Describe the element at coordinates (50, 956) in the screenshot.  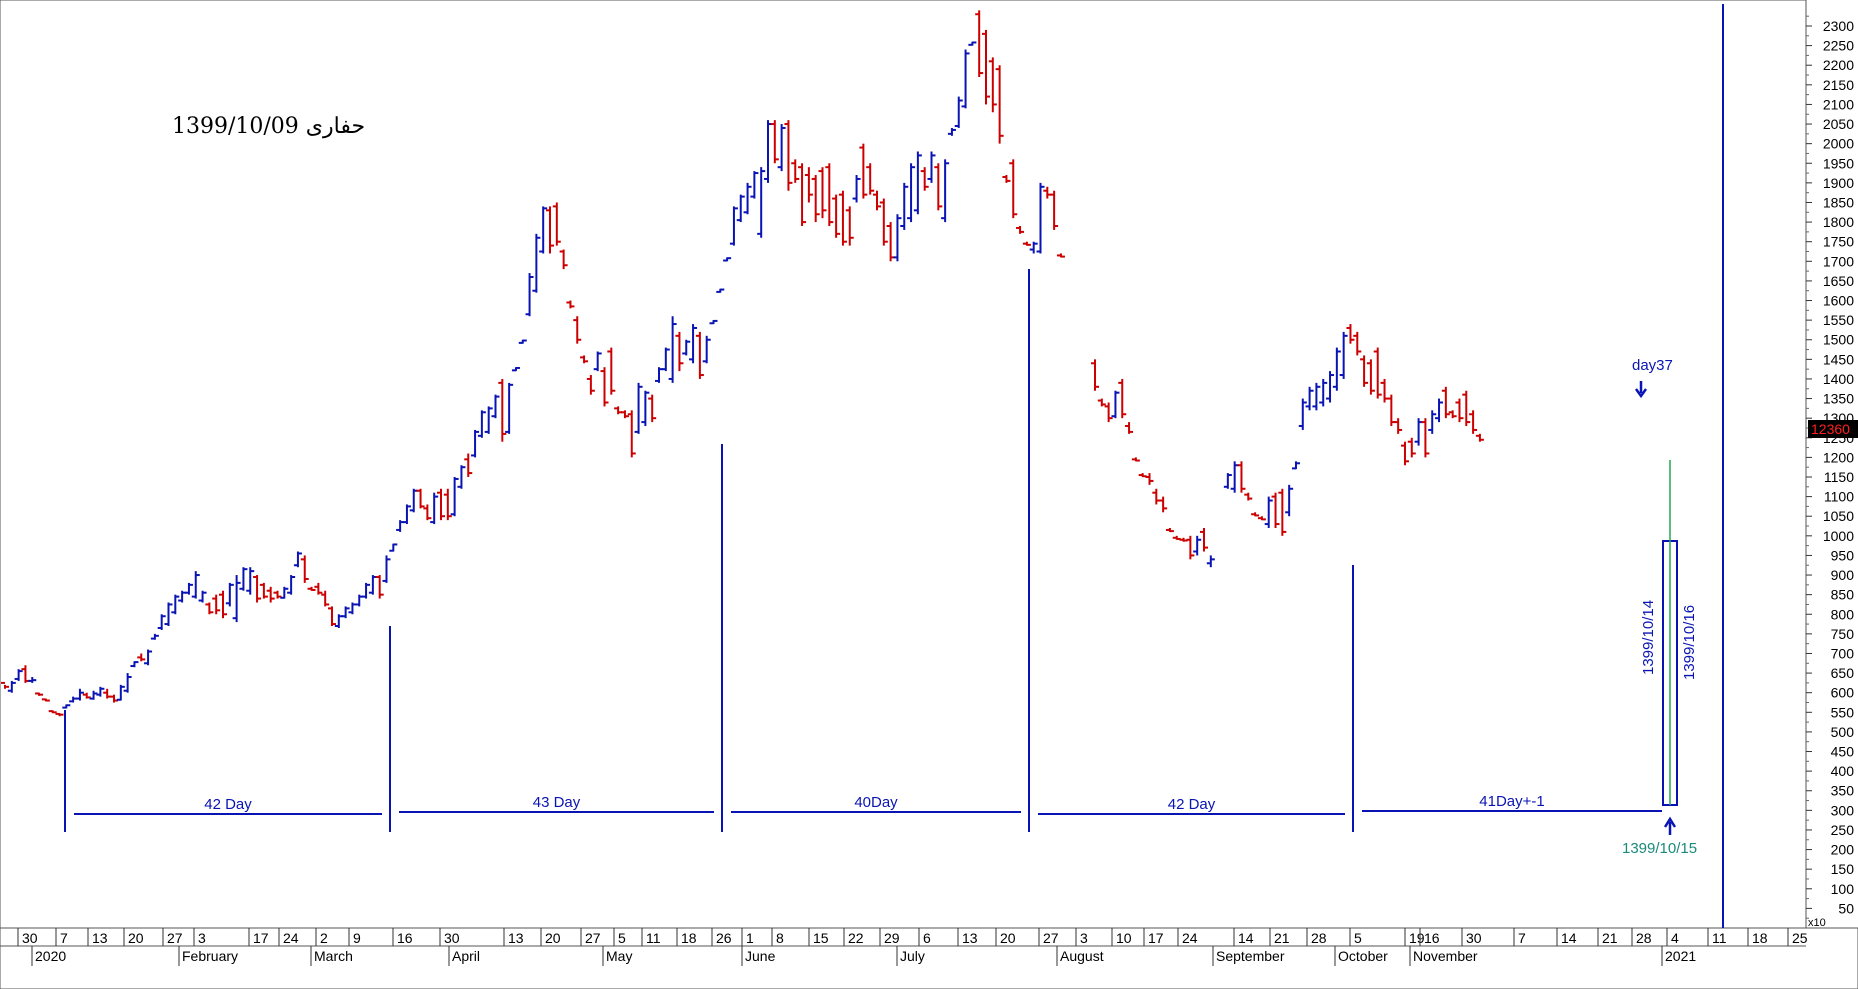
I see `x-month-label: 2020` at that location.